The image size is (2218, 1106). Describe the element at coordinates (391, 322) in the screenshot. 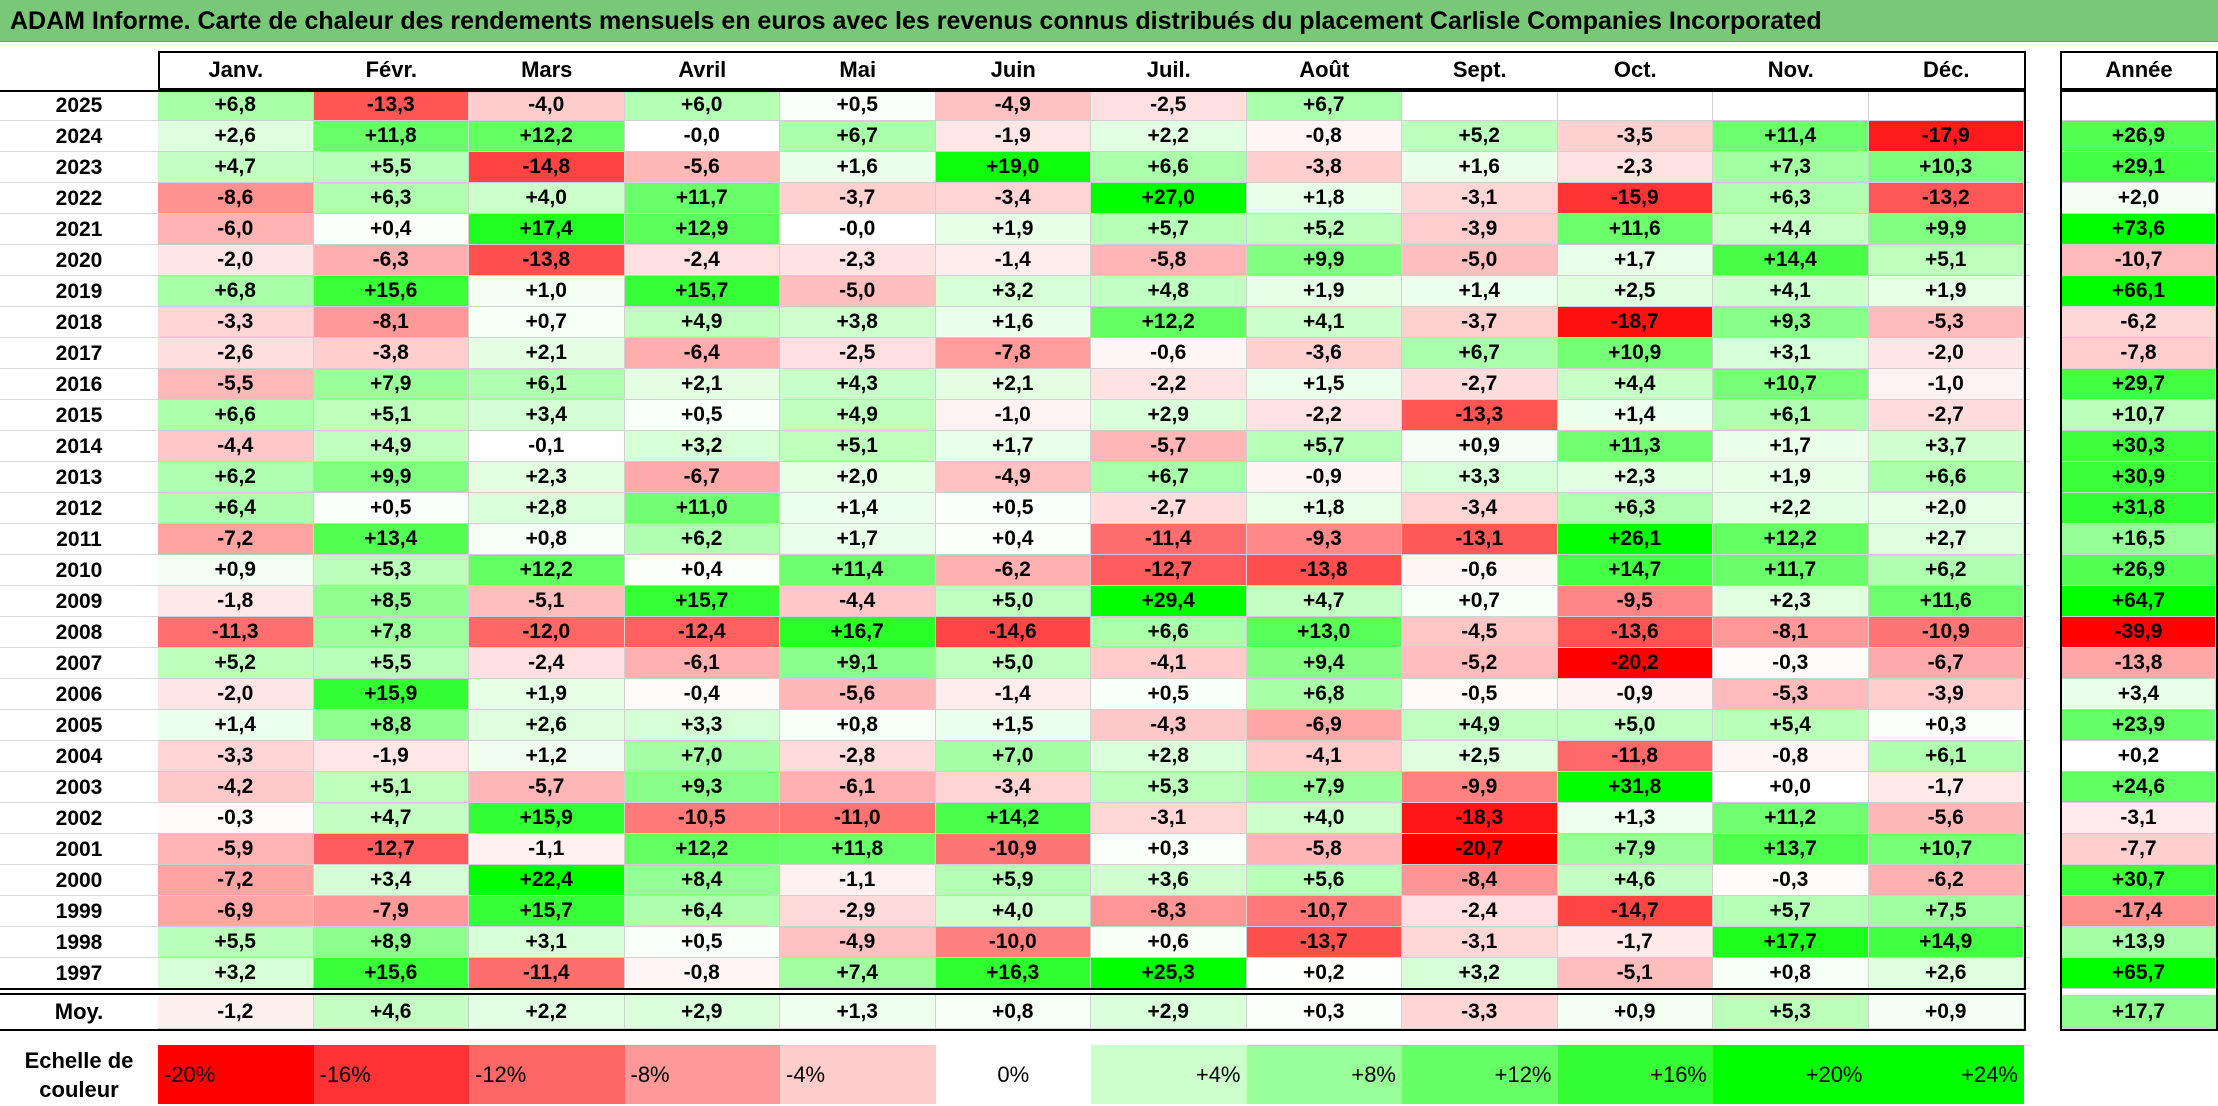

I see `heatmap-cell: -8,1` at that location.